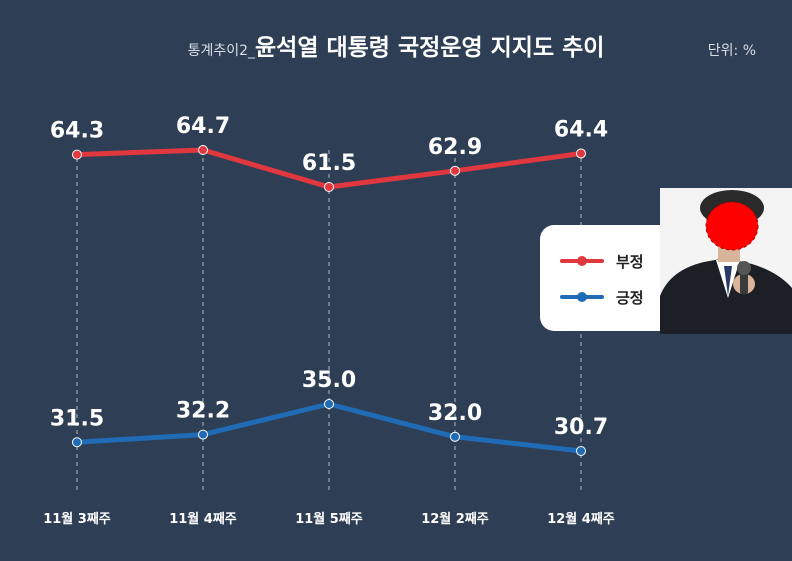 This screenshot has height=561, width=792. What do you see at coordinates (731, 51) in the screenshot?
I see `unit-label: 단위: %` at bounding box center [731, 51].